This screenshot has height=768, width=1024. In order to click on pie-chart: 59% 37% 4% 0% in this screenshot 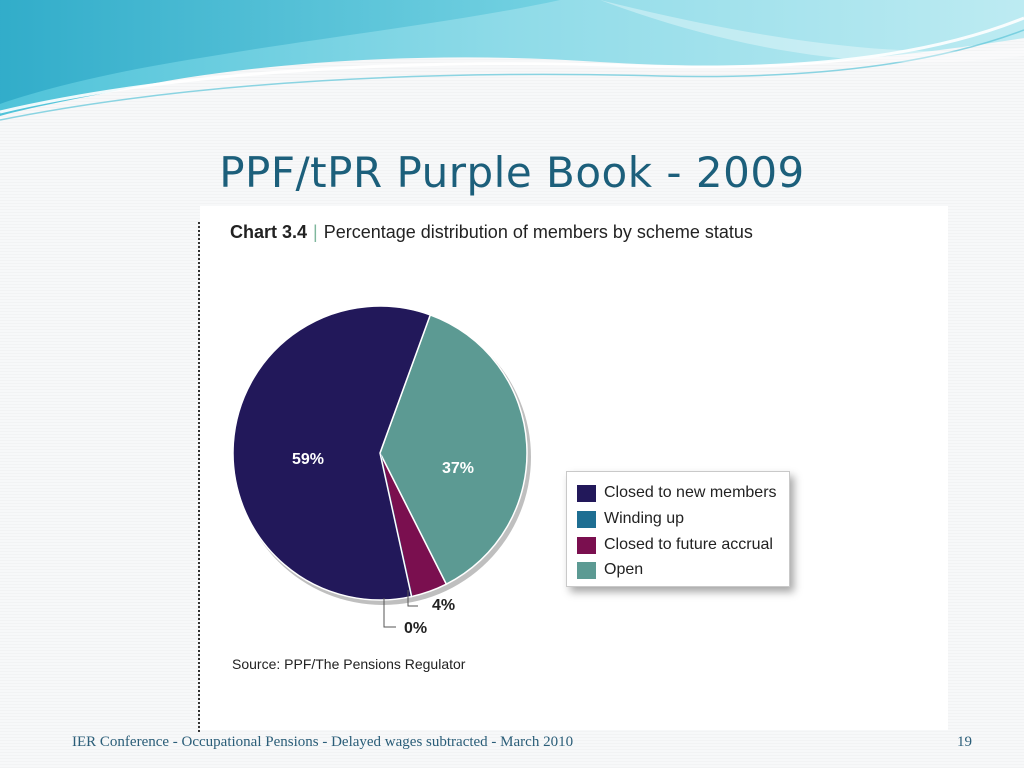, I will do `click(381, 471)`.